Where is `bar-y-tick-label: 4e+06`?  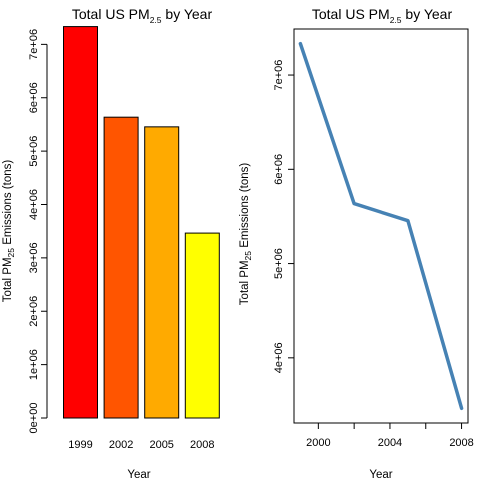 bar-y-tick-label: 4e+06 is located at coordinates (34, 204).